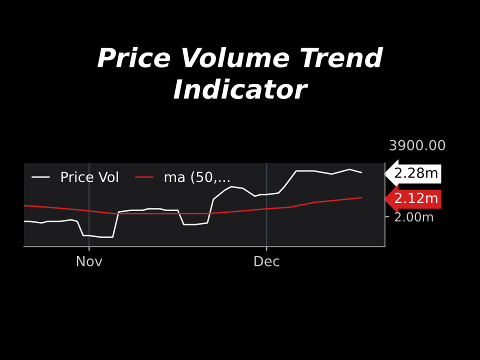  Describe the element at coordinates (241, 73) in the screenshot. I see `chart-title: Price Volume Trend Indicator` at that location.